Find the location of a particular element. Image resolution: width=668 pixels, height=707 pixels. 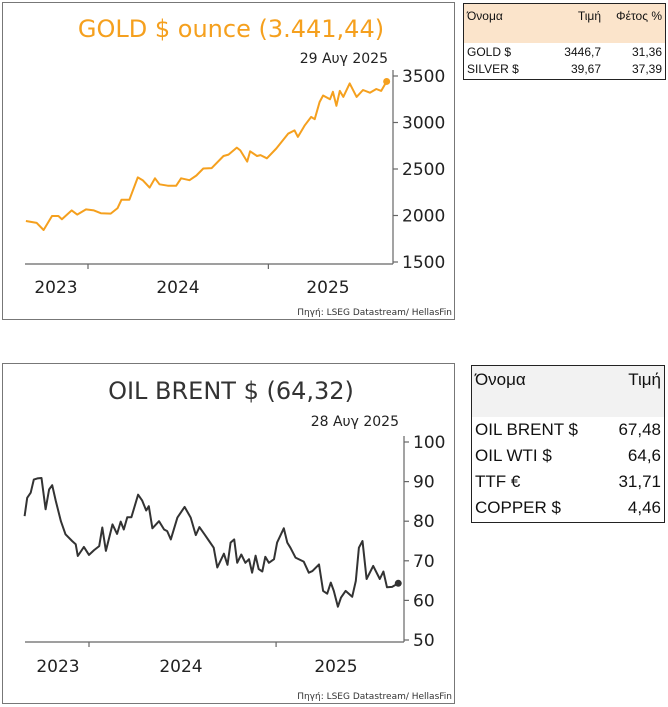

table-row: OIL BRENT $ 67,48 is located at coordinates (568, 430).